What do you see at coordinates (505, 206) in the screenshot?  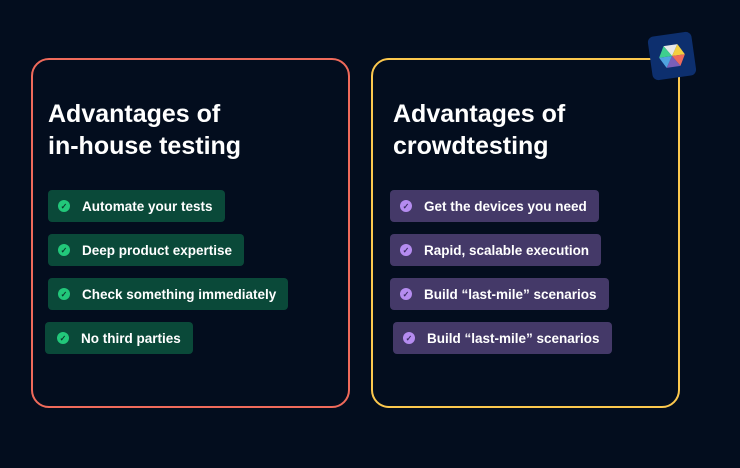 I see `item-label: Get the devices you need` at bounding box center [505, 206].